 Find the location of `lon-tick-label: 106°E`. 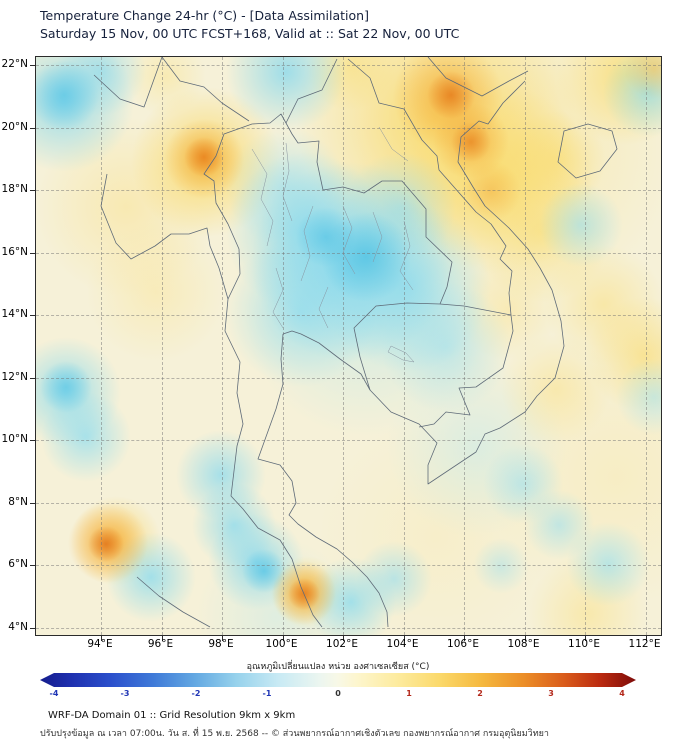

lon-tick-label: 106°E is located at coordinates (463, 644).